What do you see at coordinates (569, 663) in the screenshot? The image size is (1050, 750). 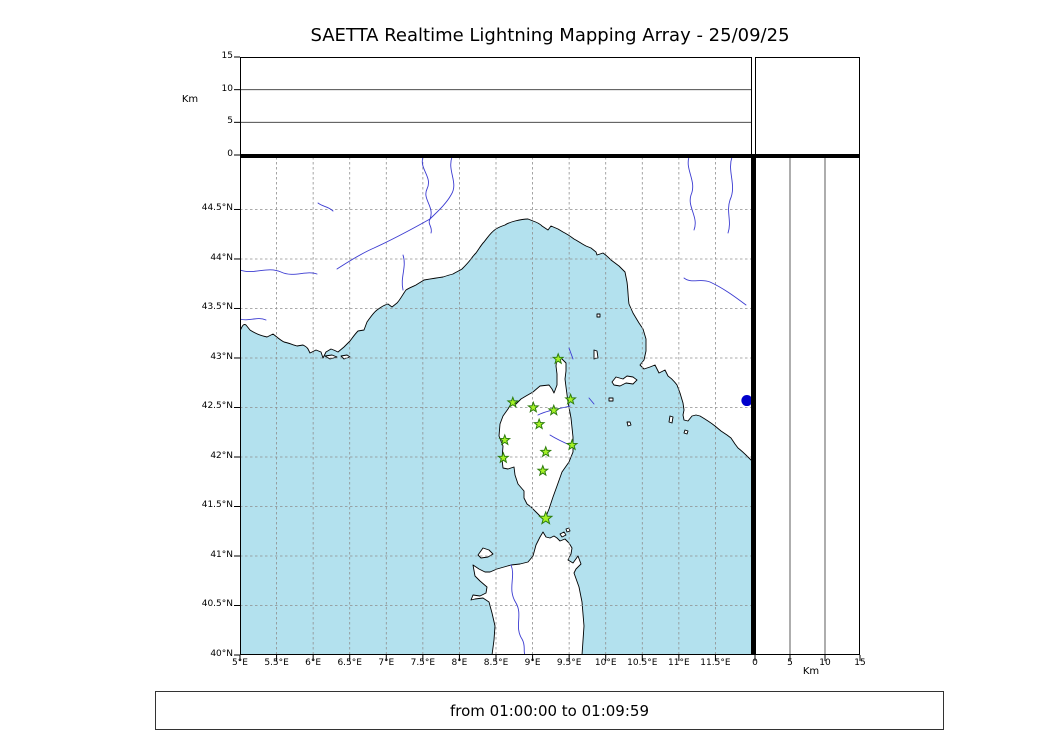 I see `lon-tick-label: 9.5°E` at bounding box center [569, 663].